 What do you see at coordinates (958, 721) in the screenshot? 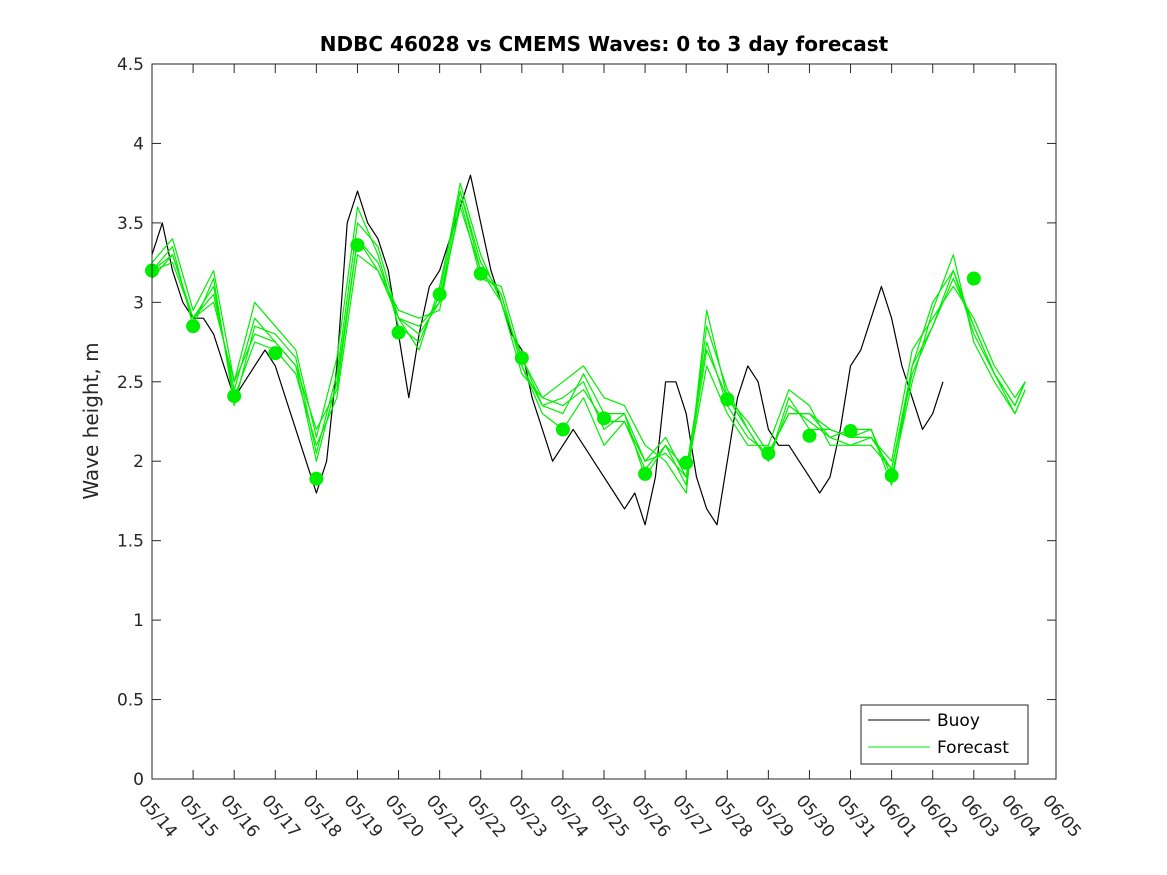
I see `legend-buoy-label: Buoy` at bounding box center [958, 721].